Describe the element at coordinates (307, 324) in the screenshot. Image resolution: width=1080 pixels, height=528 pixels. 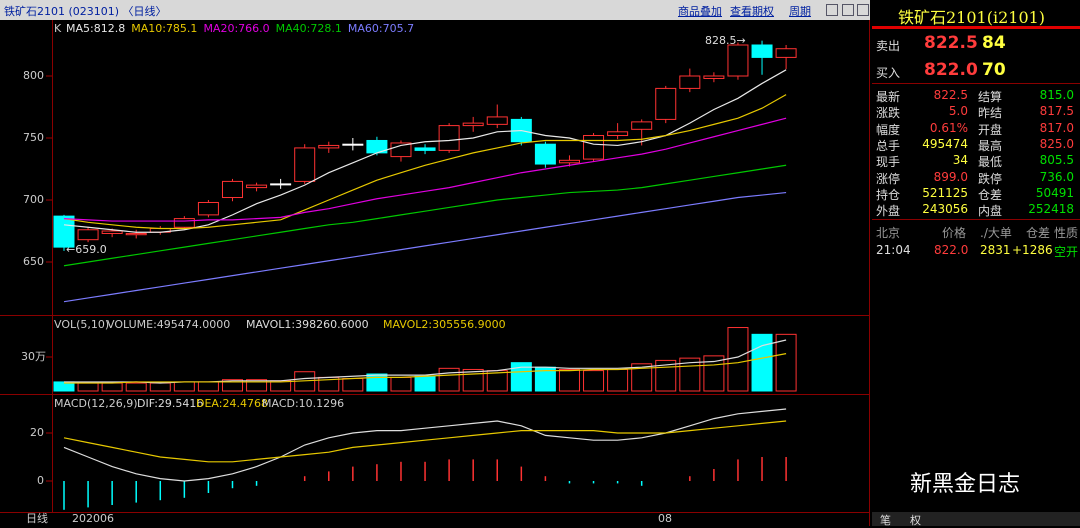
I see `vol-legend: MAVOL1:398260.6000` at that location.